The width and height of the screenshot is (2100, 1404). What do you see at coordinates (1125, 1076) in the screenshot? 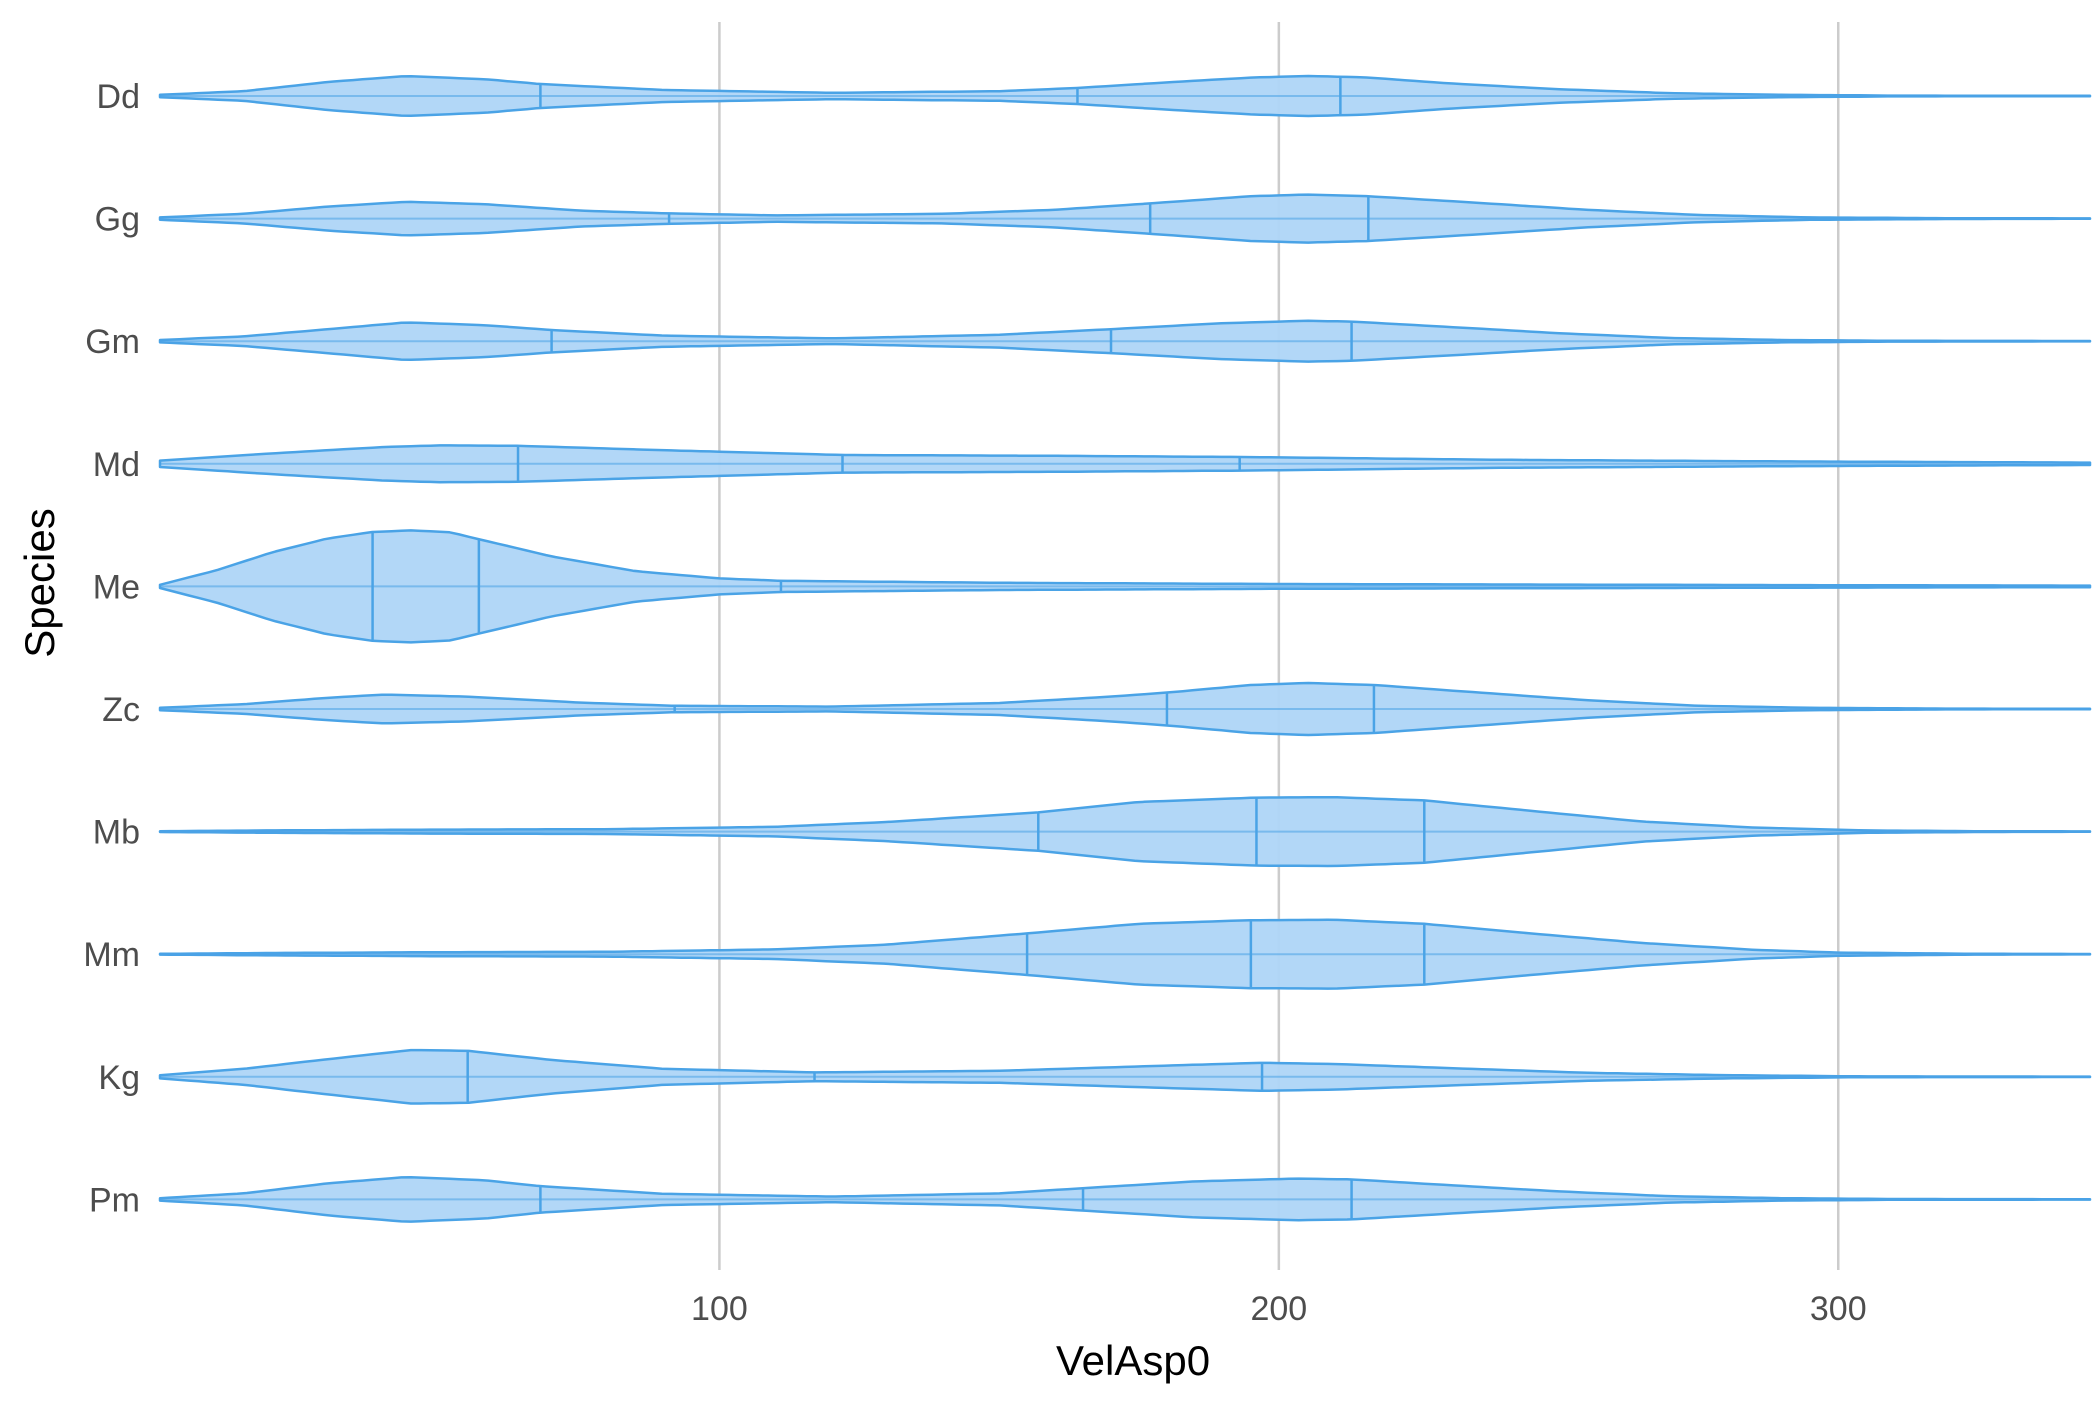
I see `violin-Kg` at bounding box center [1125, 1076].